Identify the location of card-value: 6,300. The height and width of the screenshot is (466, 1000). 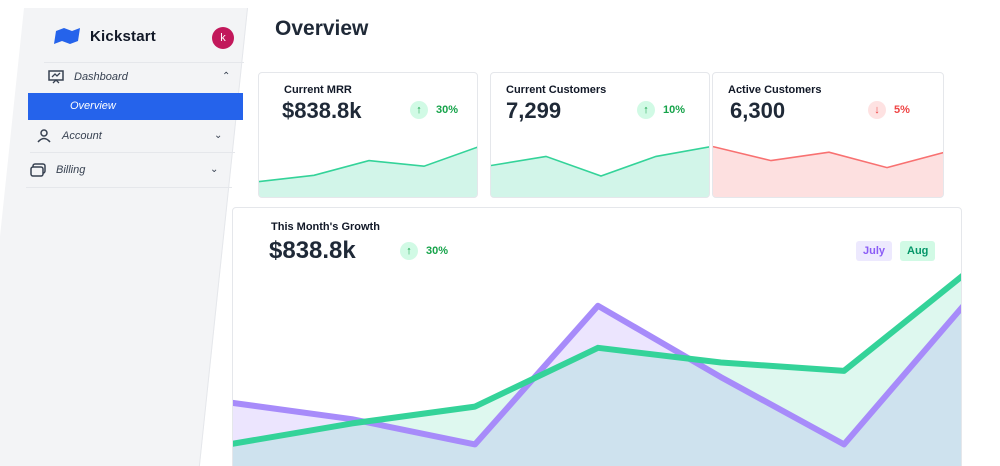
(758, 110).